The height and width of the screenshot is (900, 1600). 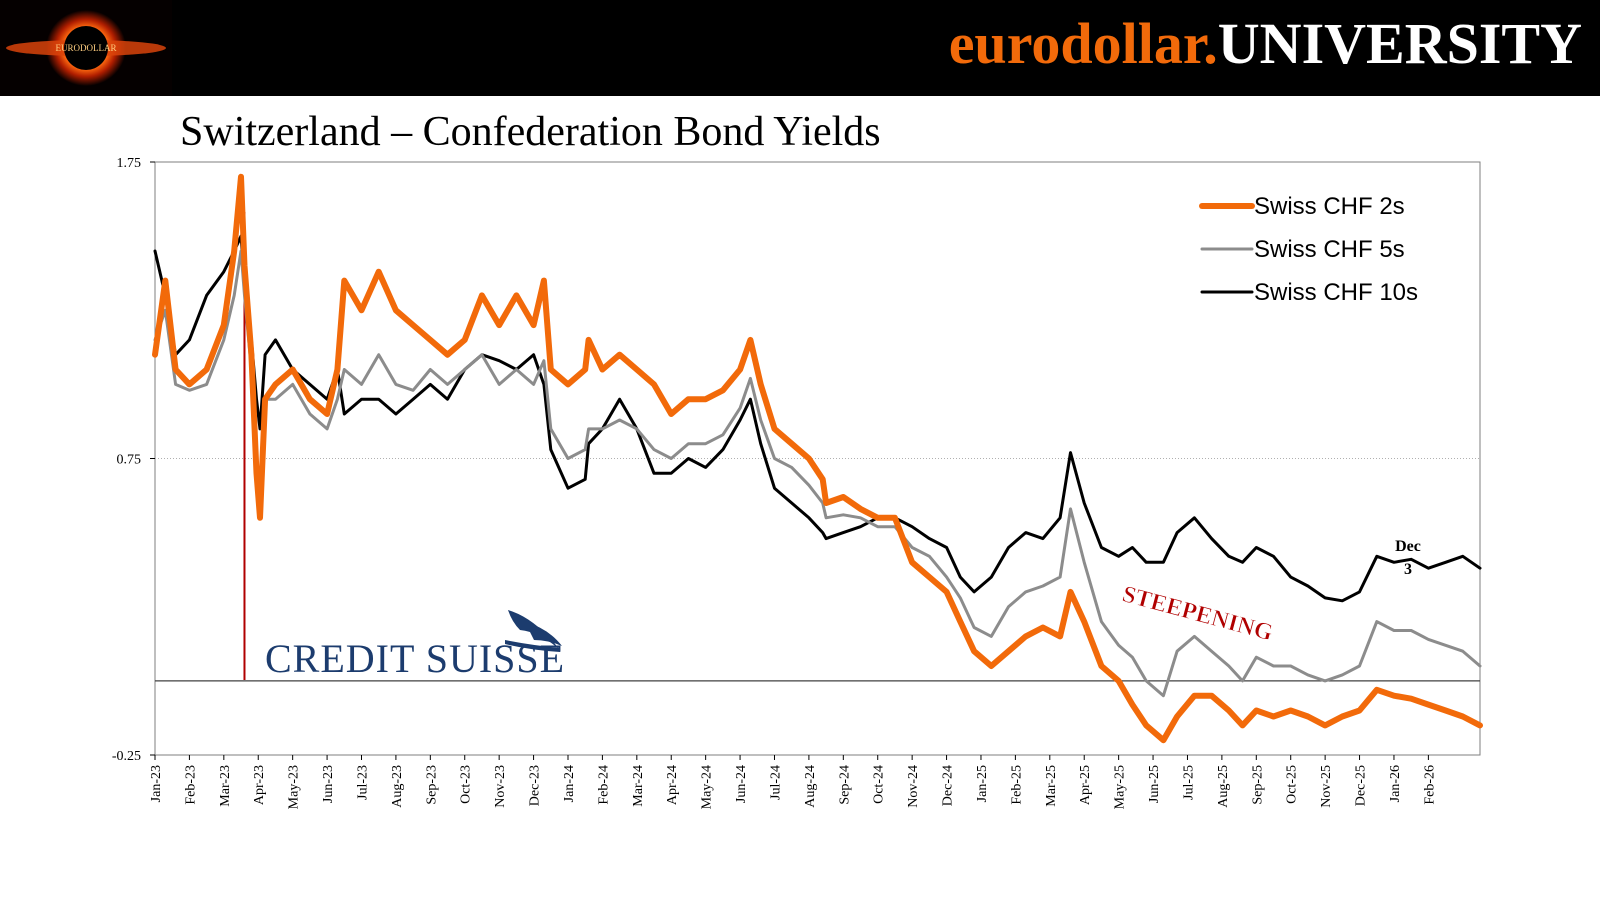 What do you see at coordinates (982, 783) in the screenshot?
I see `x-tick-label: Jan-25` at bounding box center [982, 783].